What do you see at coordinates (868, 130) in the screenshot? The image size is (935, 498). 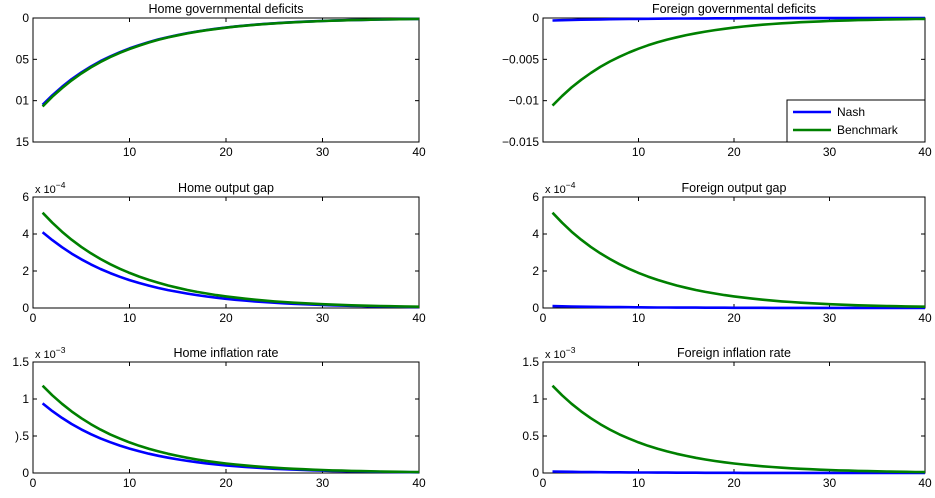 I see `legend-label: Benchmark` at bounding box center [868, 130].